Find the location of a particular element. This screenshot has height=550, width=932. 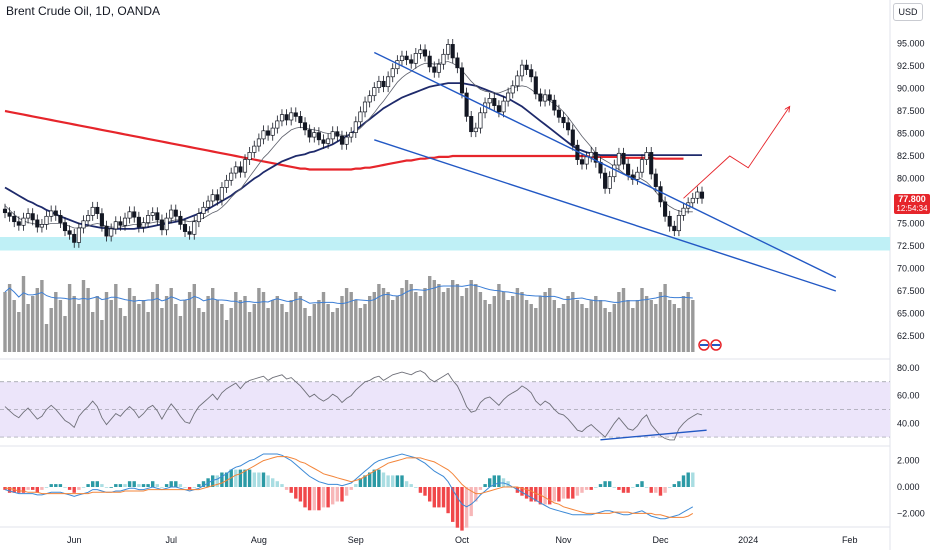

price-tick-label: 62.500 is located at coordinates (911, 336).